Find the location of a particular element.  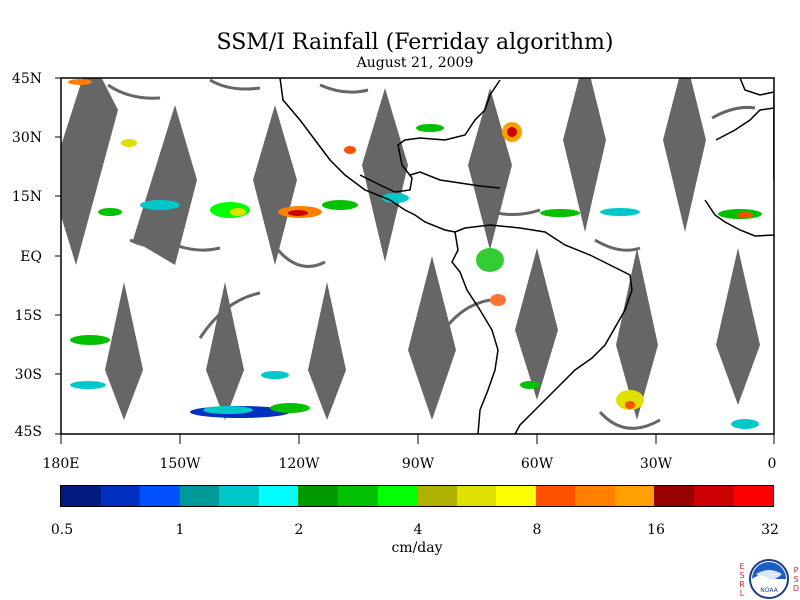

lat-label-15n: 15N is located at coordinates (26, 197).